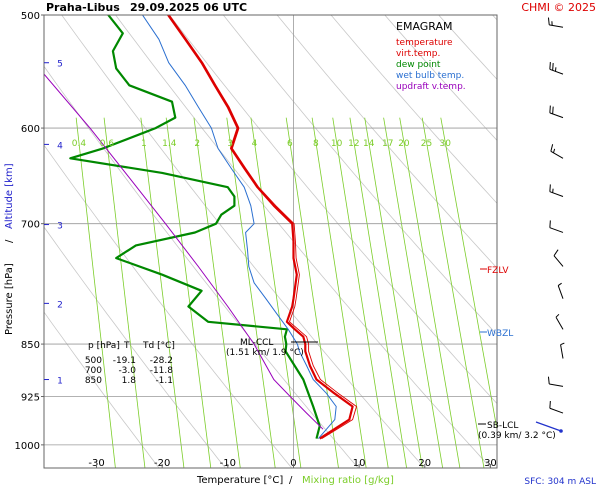  What do you see at coordinates (502, 426) in the screenshot?
I see `sb-lcl-label: SB-LCL` at bounding box center [502, 426].